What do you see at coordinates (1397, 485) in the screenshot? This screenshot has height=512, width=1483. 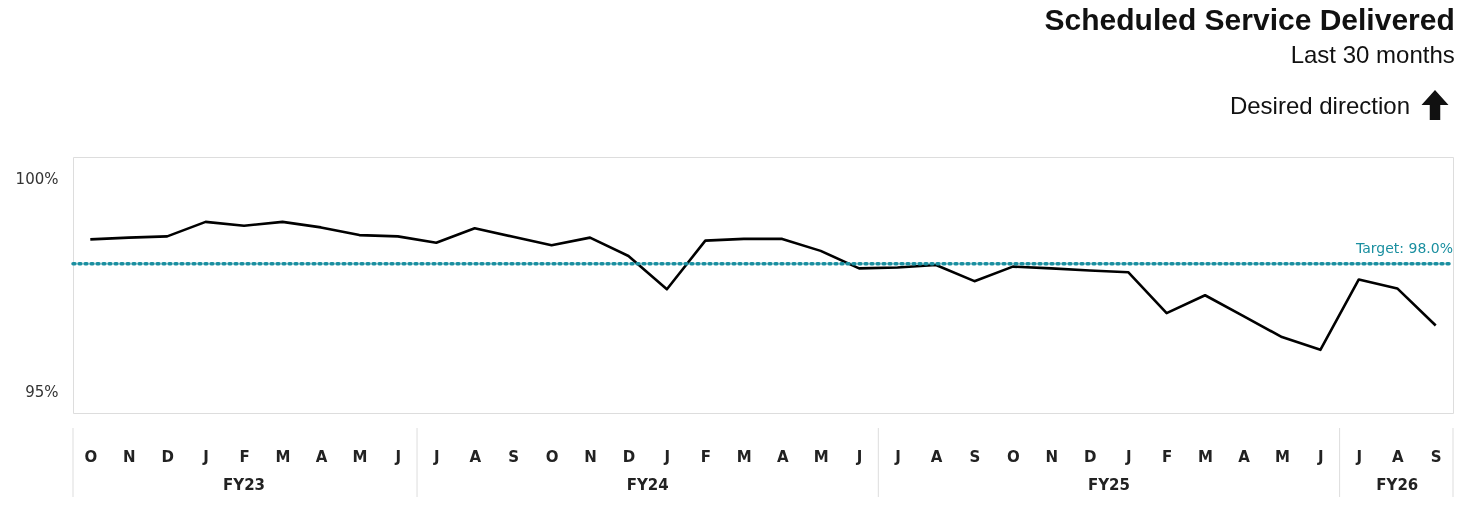 I see `text: FY26` at bounding box center [1397, 485].